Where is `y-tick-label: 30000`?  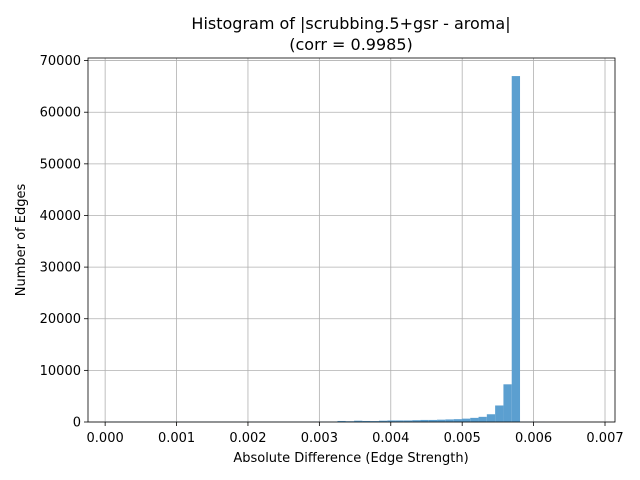
y-tick-label: 30000 is located at coordinates (60, 268).